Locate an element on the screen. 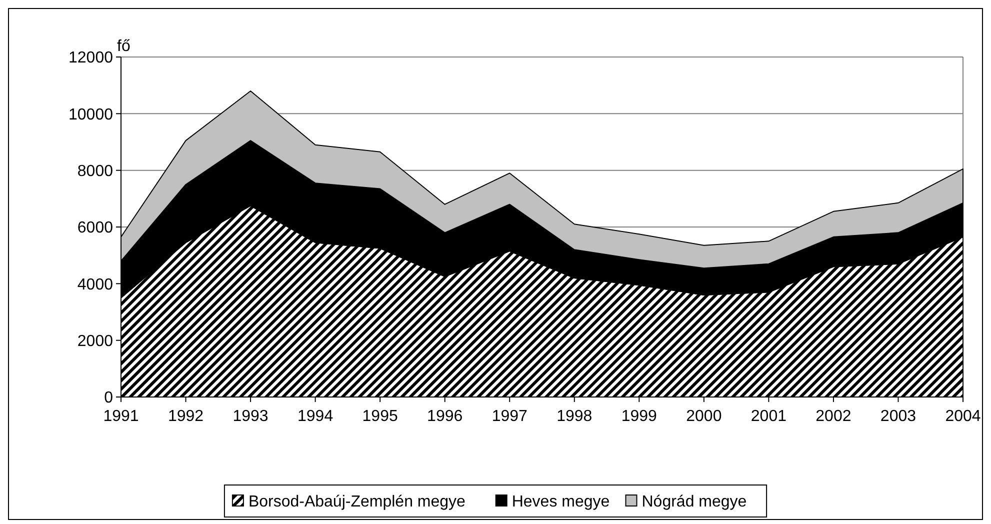 The width and height of the screenshot is (991, 524). x-tick-label: 1998 is located at coordinates (574, 416).